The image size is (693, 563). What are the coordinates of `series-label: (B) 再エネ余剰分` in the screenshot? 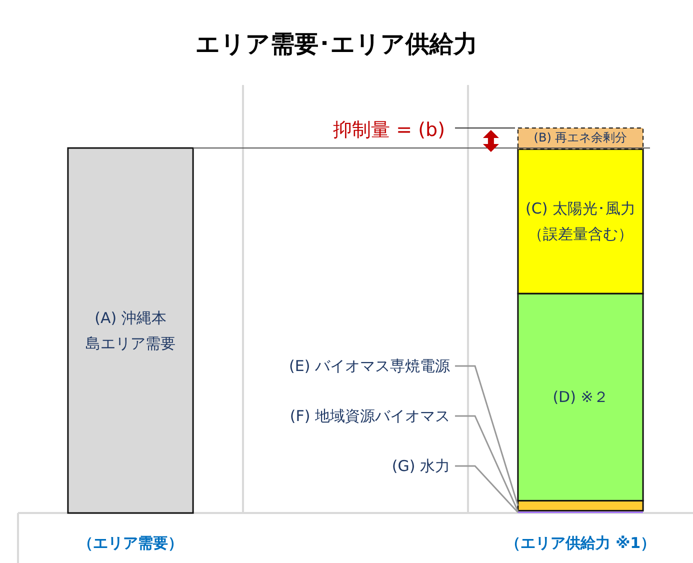 It's located at (581, 137).